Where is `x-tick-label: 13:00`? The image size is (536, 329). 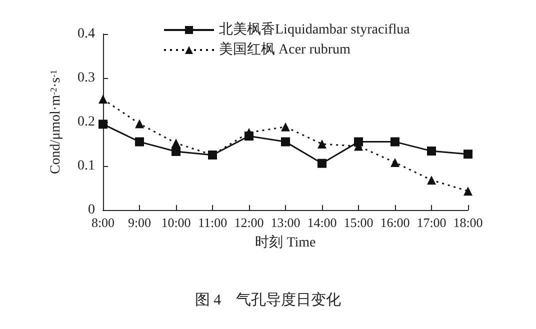
x-tick-label: 13:00 is located at coordinates (285, 222).